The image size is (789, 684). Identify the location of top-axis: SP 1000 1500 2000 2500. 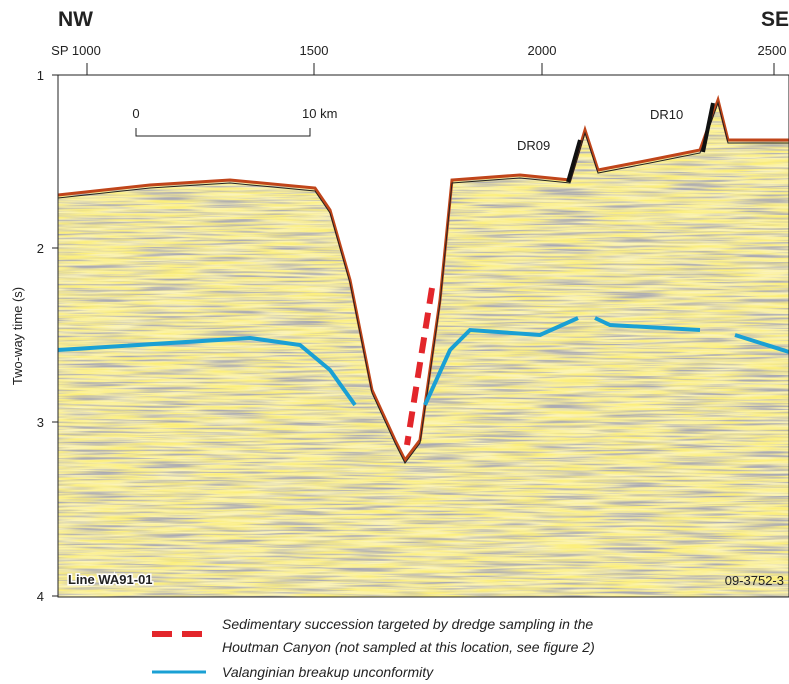
(418, 59).